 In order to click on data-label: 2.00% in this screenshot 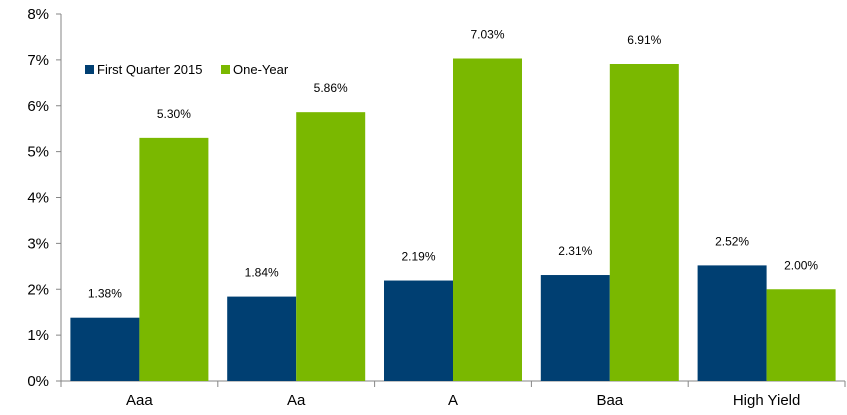, I will do `click(801, 265)`.